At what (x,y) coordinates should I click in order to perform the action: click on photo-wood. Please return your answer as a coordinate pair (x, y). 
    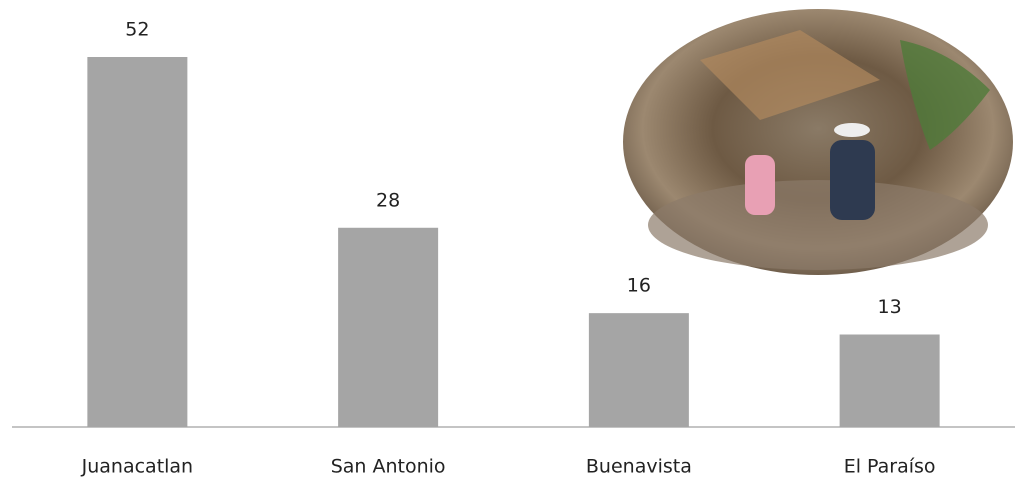
    Looking at the image, I should click on (790, 75).